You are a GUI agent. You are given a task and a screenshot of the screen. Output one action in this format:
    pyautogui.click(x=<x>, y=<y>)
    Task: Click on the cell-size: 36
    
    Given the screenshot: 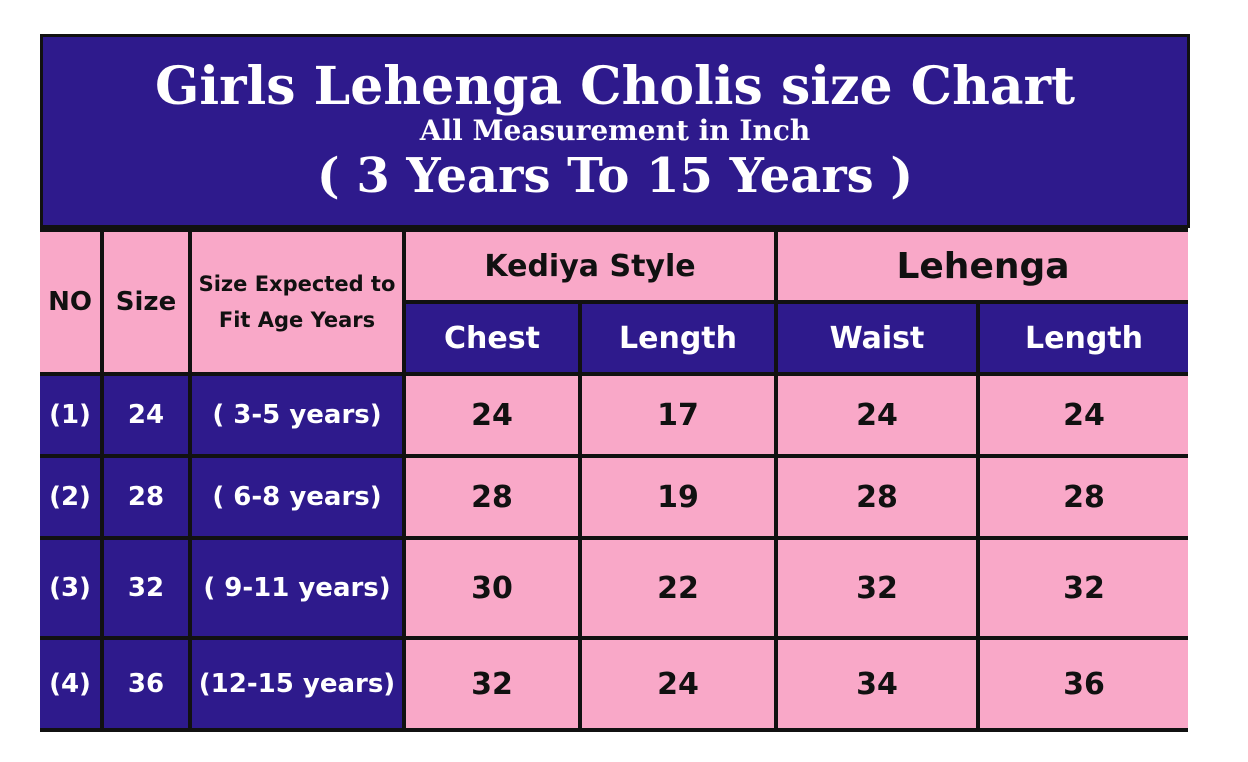 What is the action you would take?
    pyautogui.click(x=146, y=684)
    